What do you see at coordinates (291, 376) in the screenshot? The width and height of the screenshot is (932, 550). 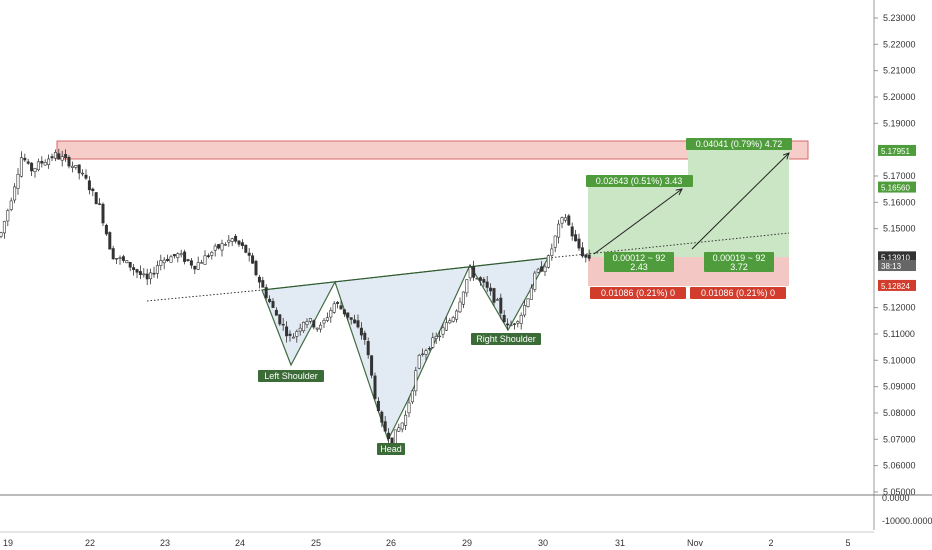 I see `svg-text: Left Shoulder` at bounding box center [291, 376].